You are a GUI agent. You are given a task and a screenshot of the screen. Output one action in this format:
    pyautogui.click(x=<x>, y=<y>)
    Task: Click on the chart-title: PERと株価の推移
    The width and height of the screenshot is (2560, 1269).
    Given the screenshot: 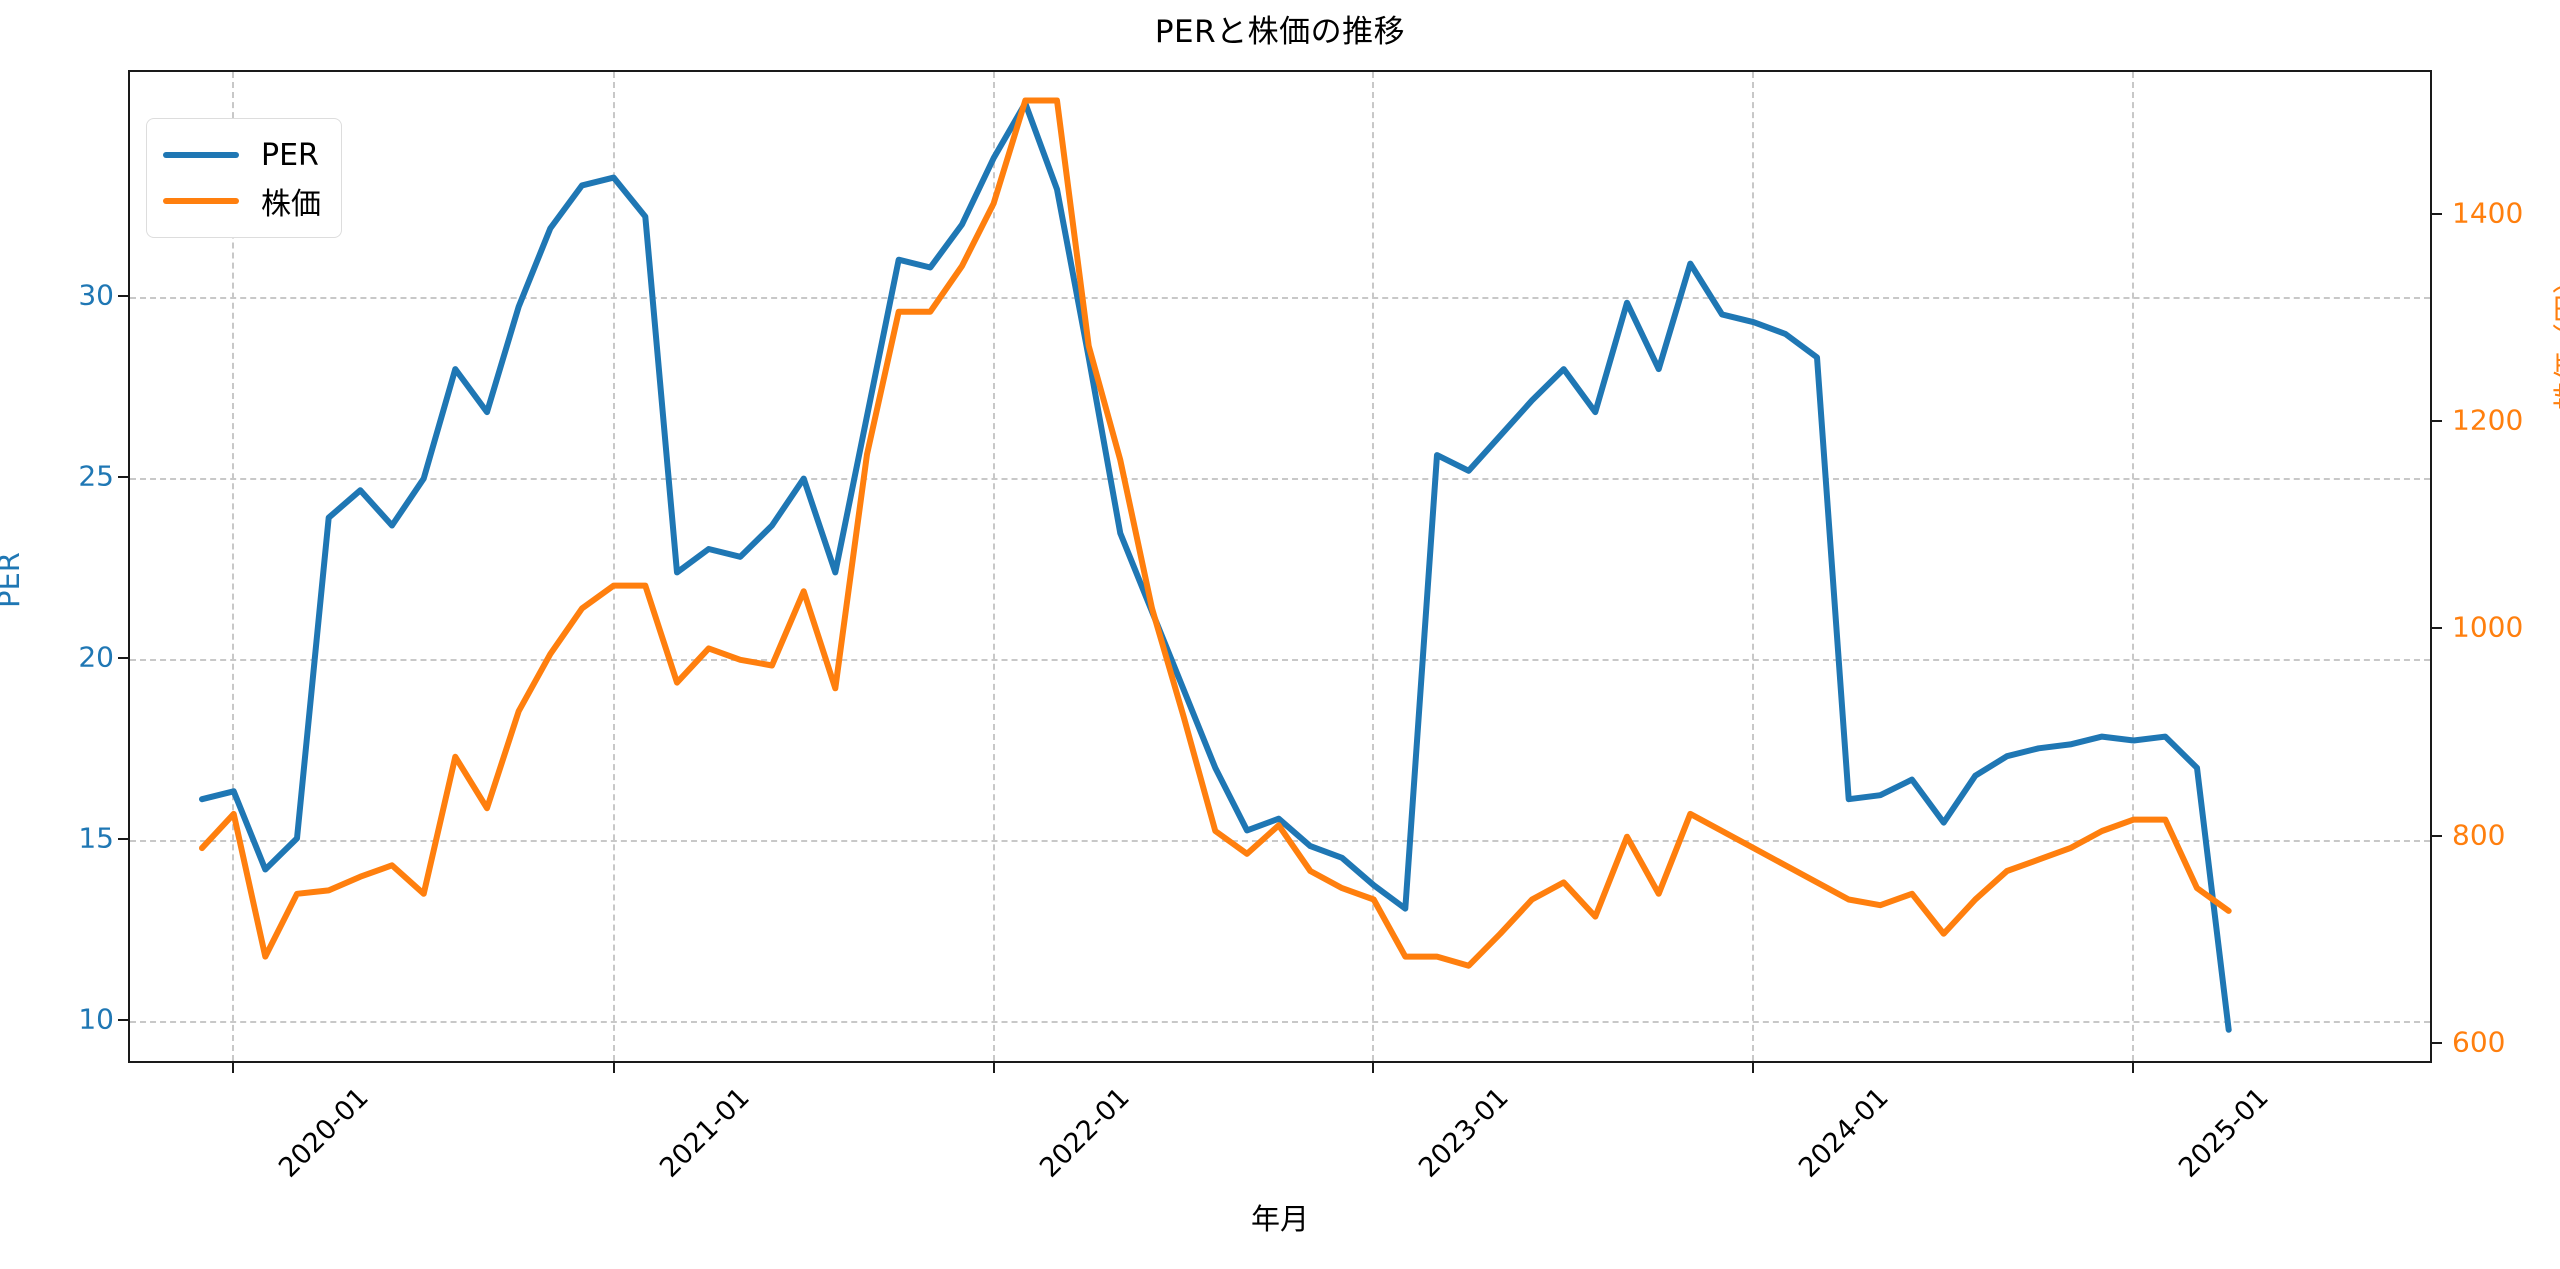 What is the action you would take?
    pyautogui.click(x=1280, y=32)
    